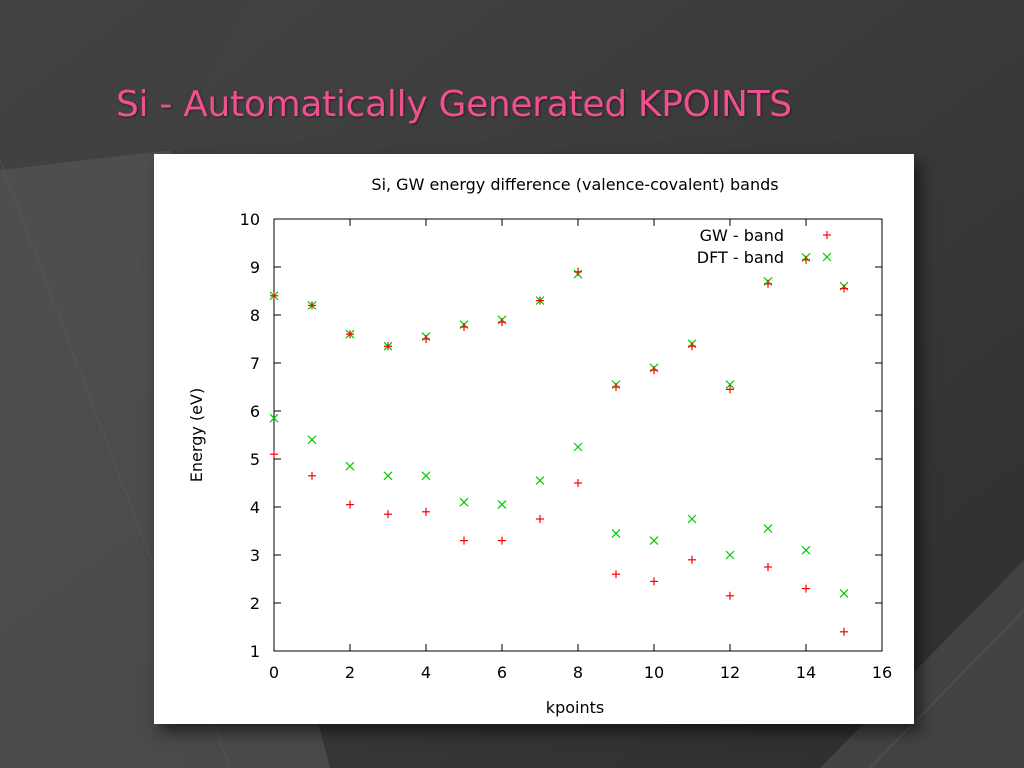 The image size is (1024, 768). I want to click on x-axis-label: kpoints, so click(575, 707).